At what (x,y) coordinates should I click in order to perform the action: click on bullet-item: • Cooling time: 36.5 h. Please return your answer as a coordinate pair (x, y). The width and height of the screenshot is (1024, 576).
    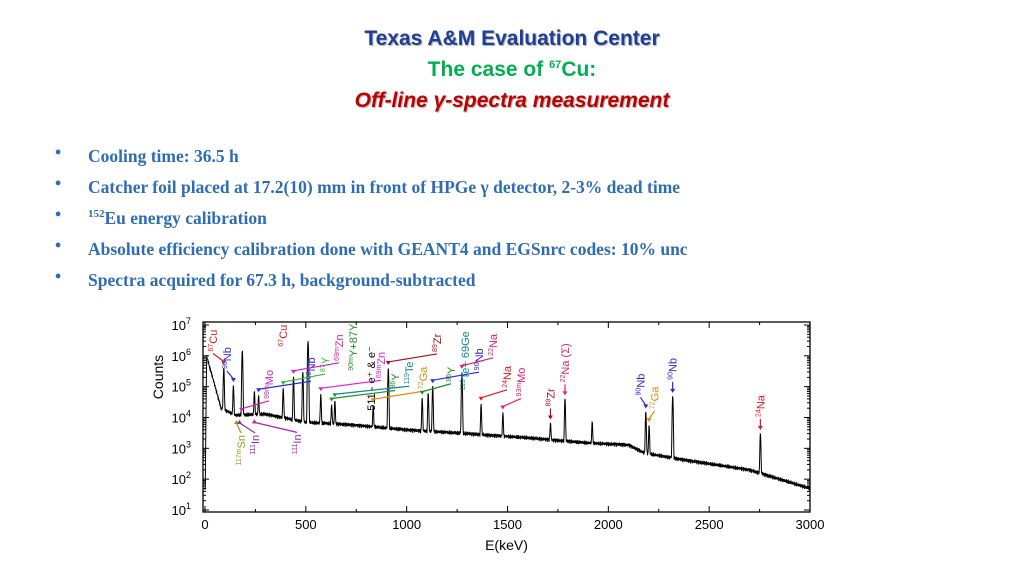
    Looking at the image, I should click on (371, 155).